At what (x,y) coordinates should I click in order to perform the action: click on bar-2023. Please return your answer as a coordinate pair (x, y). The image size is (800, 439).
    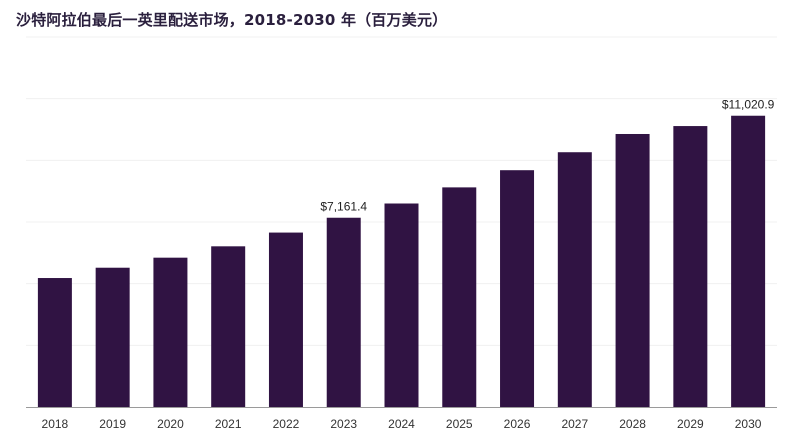
    Looking at the image, I should click on (343, 312).